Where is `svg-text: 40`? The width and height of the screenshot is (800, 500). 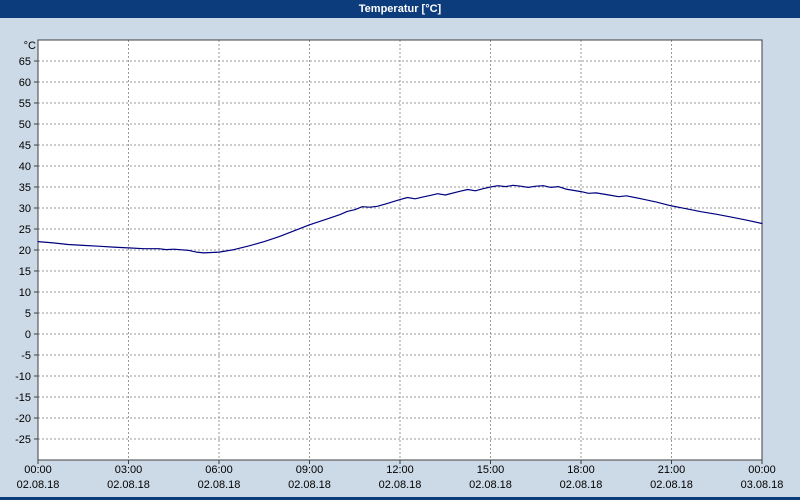 svg-text: 40 is located at coordinates (25, 167).